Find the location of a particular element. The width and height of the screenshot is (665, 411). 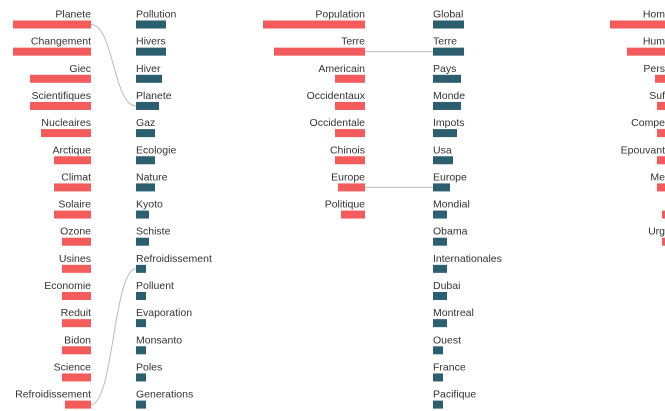

left-term-label: Pers is located at coordinates (654, 69).